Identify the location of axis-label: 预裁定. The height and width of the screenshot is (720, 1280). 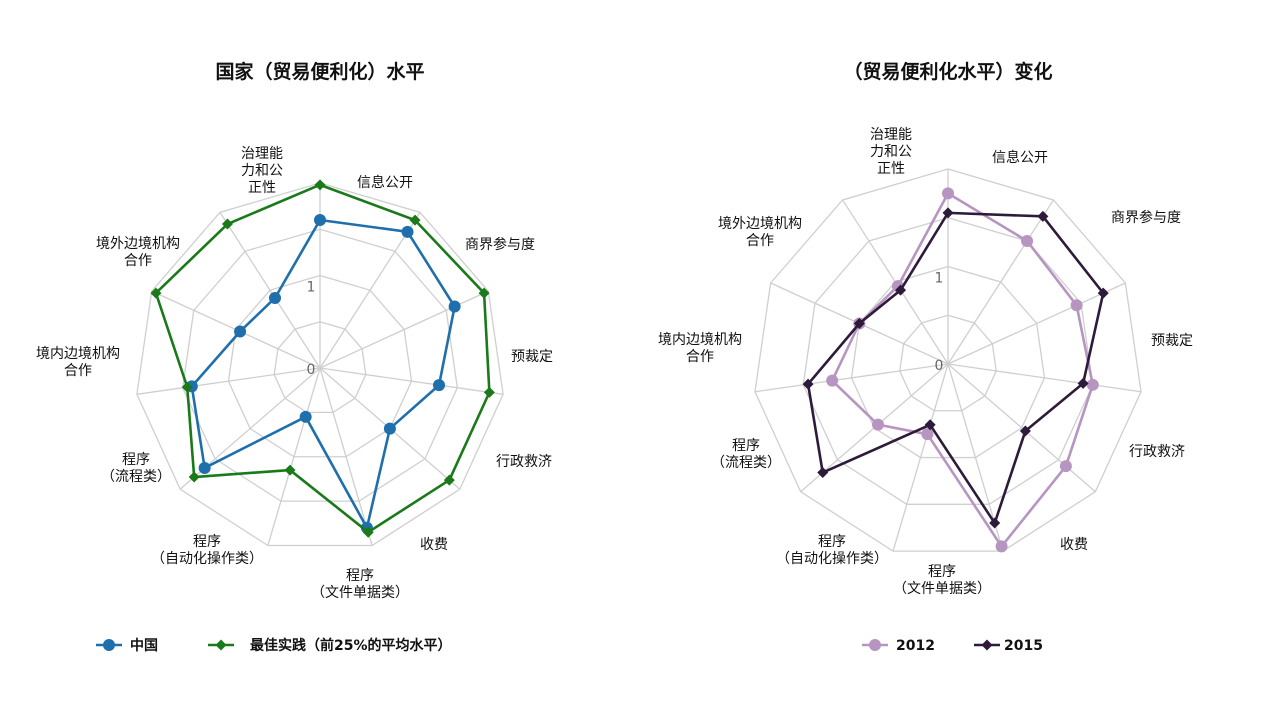
(532, 357).